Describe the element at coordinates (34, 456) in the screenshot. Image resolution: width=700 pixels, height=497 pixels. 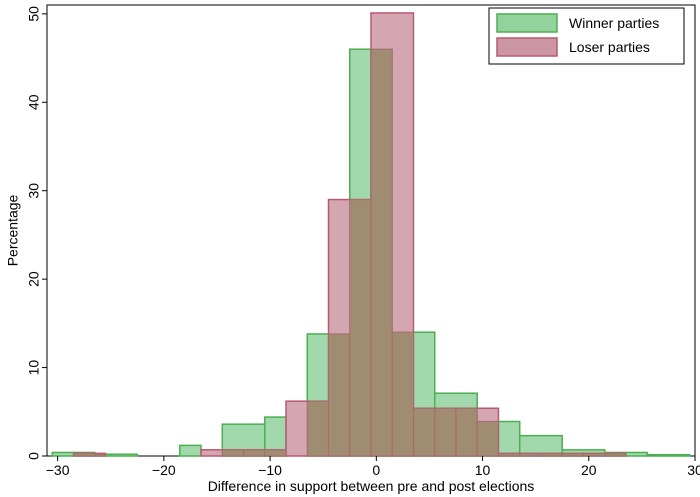
I see `y-tick-label-0: 0` at that location.